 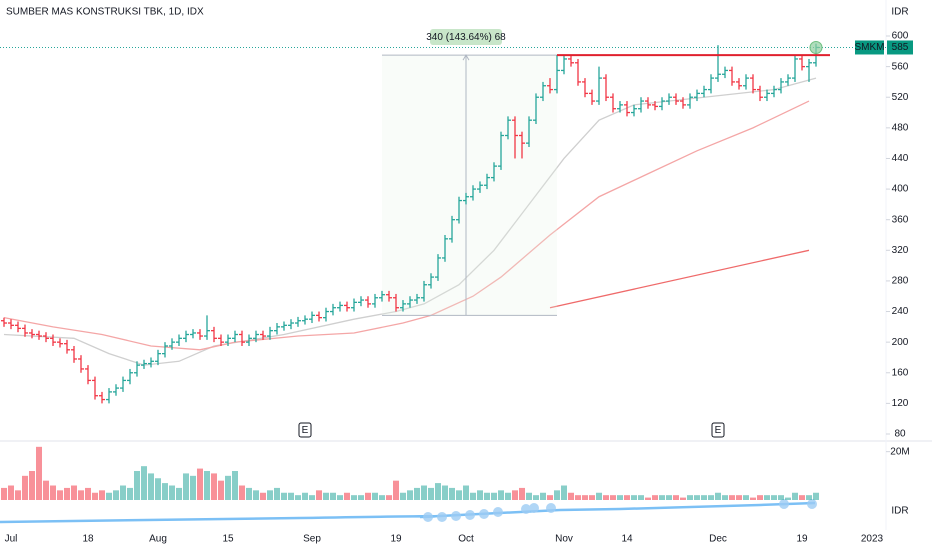 What do you see at coordinates (872, 539) in the screenshot?
I see `x-tick-label: 2023` at bounding box center [872, 539].